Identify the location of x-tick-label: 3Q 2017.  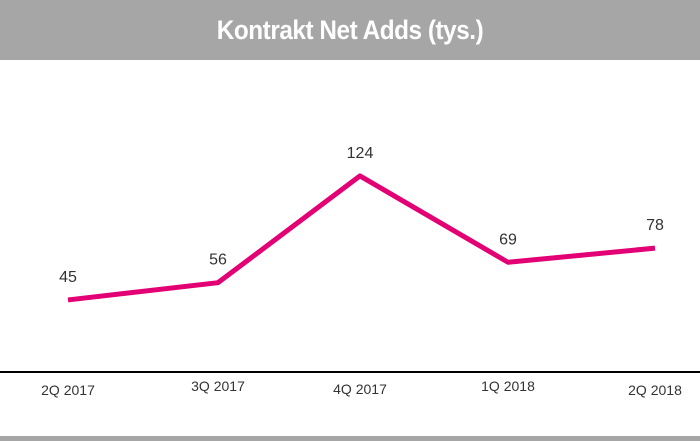
(218, 386).